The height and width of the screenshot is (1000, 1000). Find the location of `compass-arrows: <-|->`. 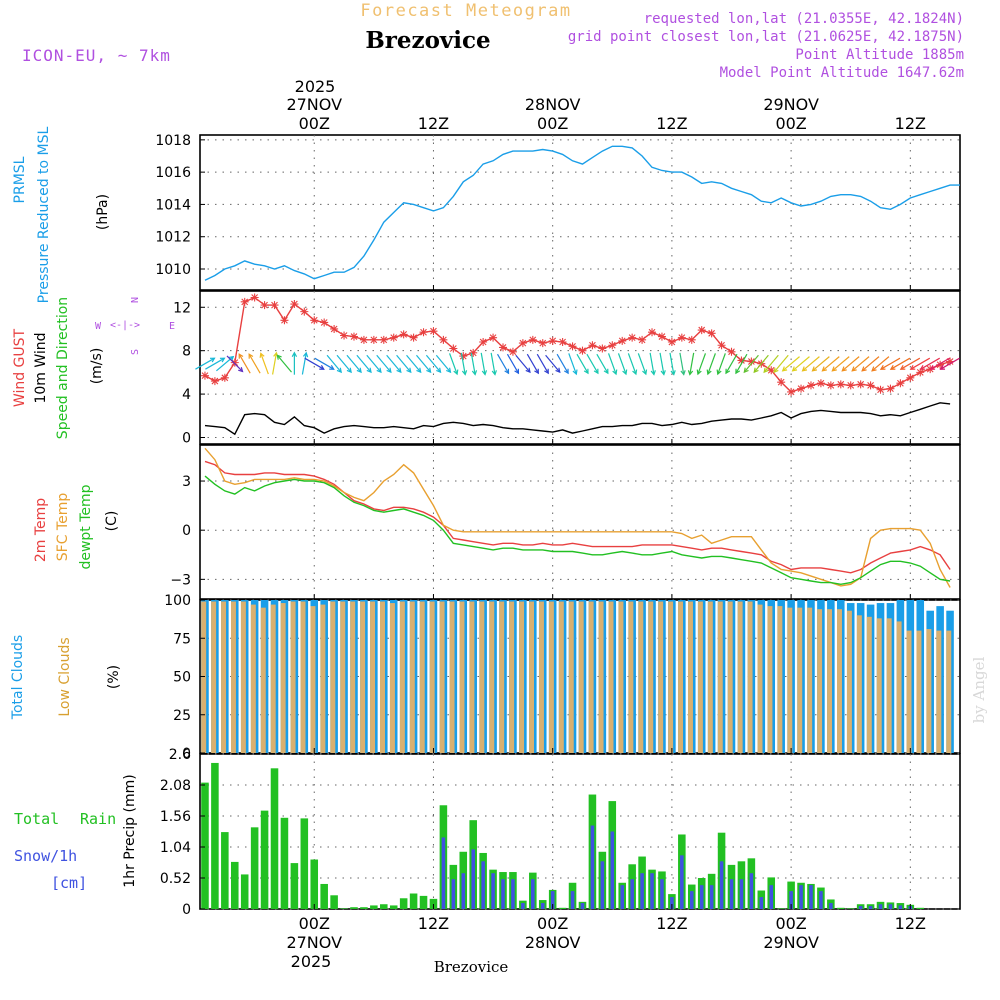

compass-arrows: <-|-> is located at coordinates (125, 325).